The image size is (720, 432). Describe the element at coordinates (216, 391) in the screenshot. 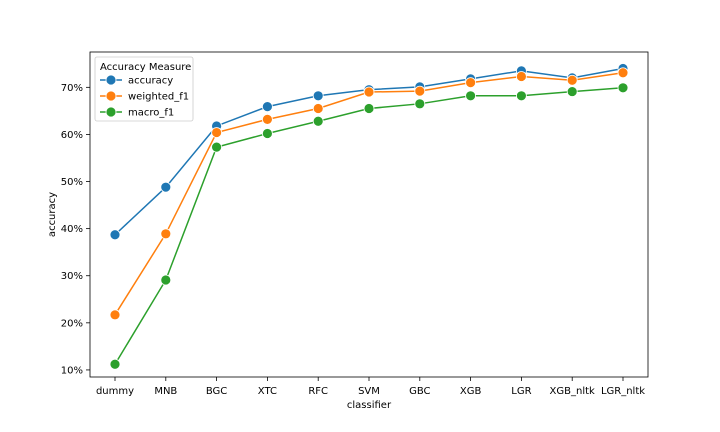

I see `x-tick-label: BGC` at that location.